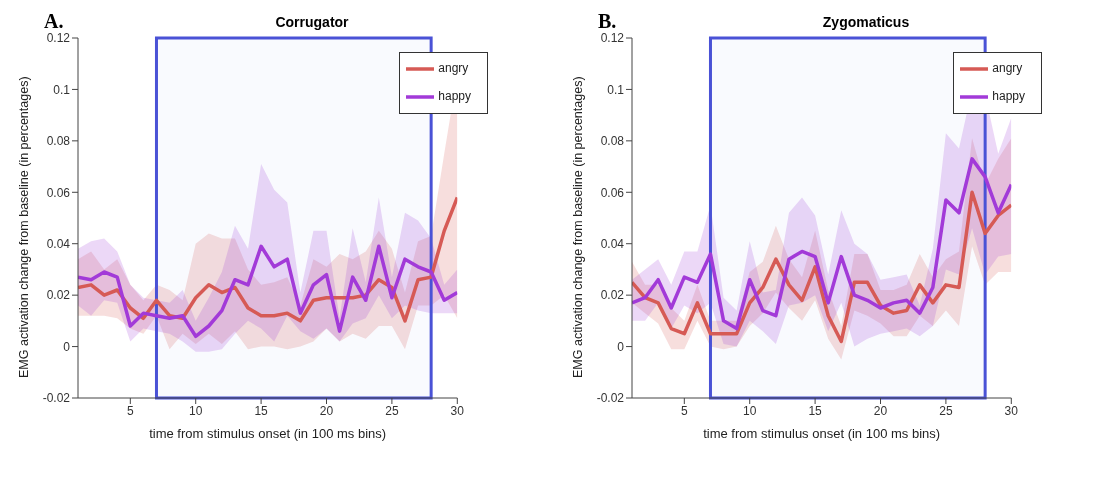 The height and width of the screenshot is (480, 1120). What do you see at coordinates (607, 21) in the screenshot?
I see `text: B.` at bounding box center [607, 21].